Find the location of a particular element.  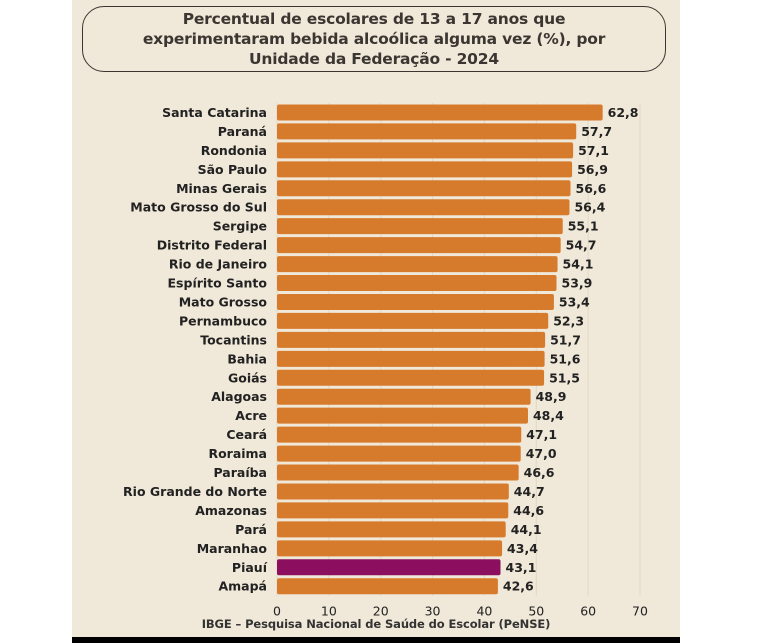

x-tick-label: 60 is located at coordinates (588, 611).